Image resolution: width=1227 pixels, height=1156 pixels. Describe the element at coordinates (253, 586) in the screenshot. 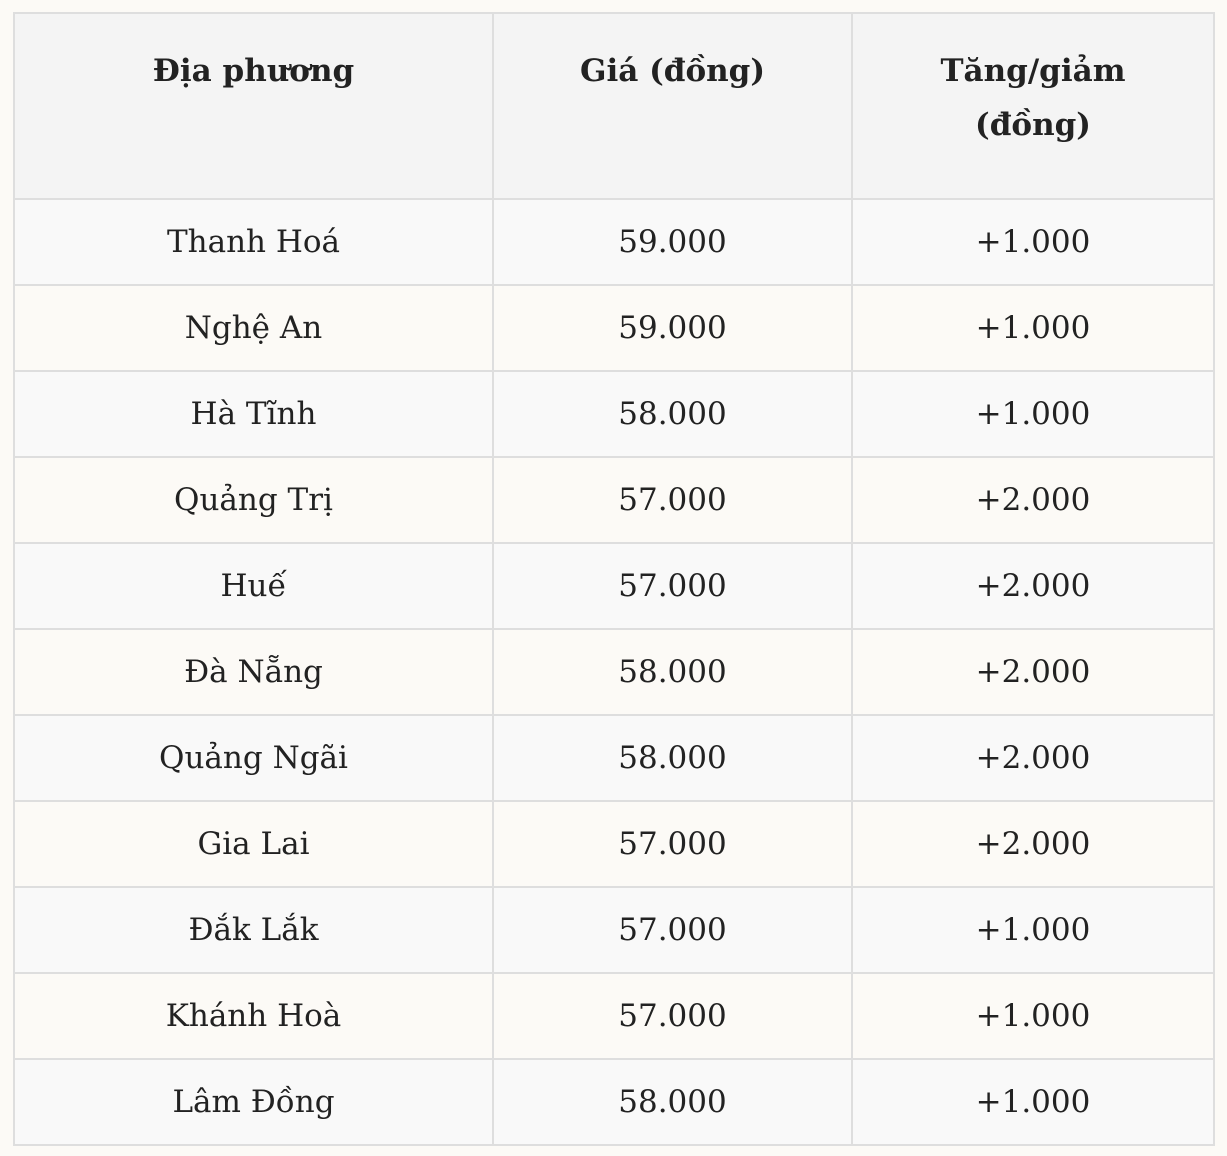

I see `cell-locality: Huế` at that location.